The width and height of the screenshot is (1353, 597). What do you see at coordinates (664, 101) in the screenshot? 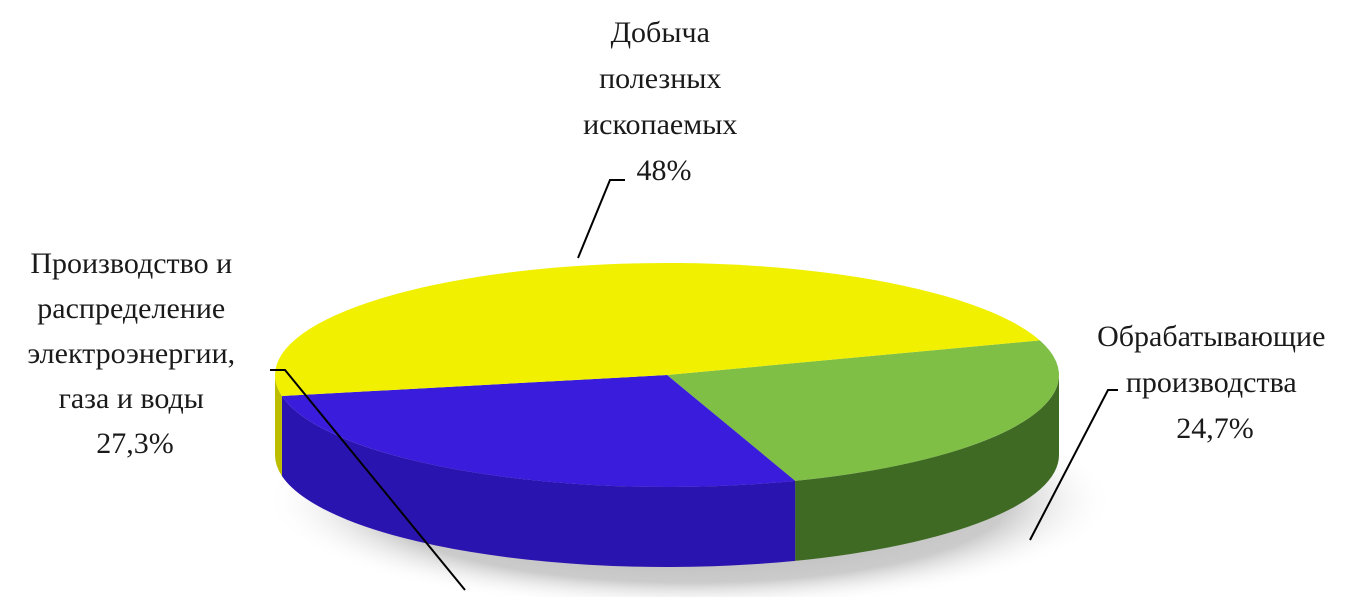
I see `slice-label-mining: Добыча полезных ископаемых 48%` at bounding box center [664, 101].